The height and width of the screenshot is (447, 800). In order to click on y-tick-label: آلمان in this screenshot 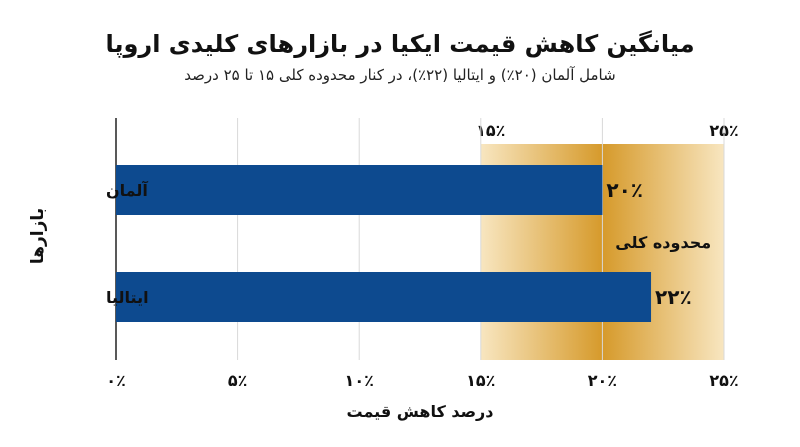, I will do `click(127, 190)`.